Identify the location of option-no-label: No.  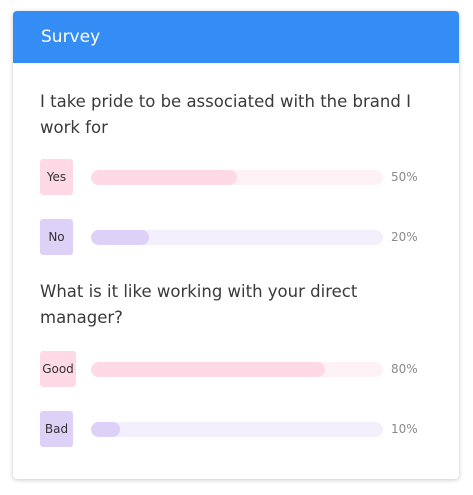
(56, 237).